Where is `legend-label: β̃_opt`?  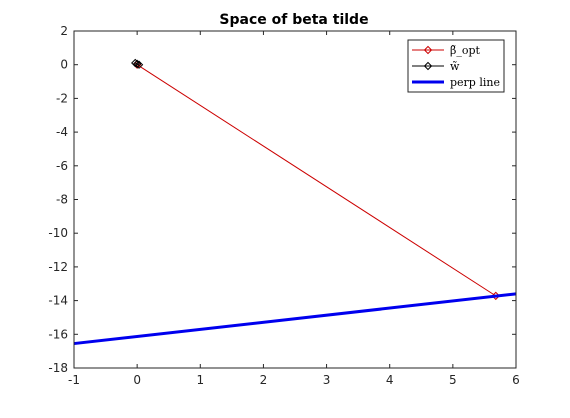
legend-label: β̃_opt is located at coordinates (465, 50).